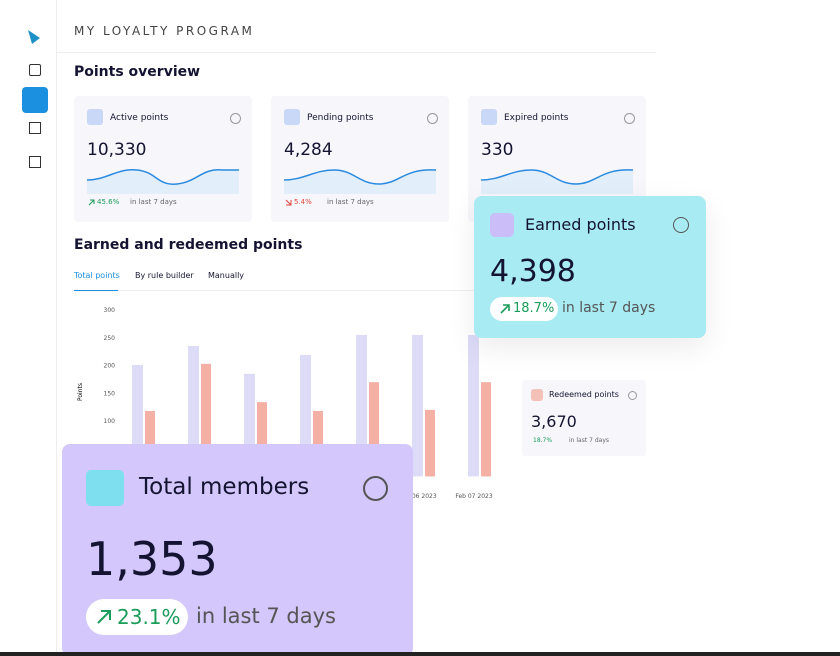  What do you see at coordinates (308, 150) in the screenshot?
I see `card-value: 4,284` at bounding box center [308, 150].